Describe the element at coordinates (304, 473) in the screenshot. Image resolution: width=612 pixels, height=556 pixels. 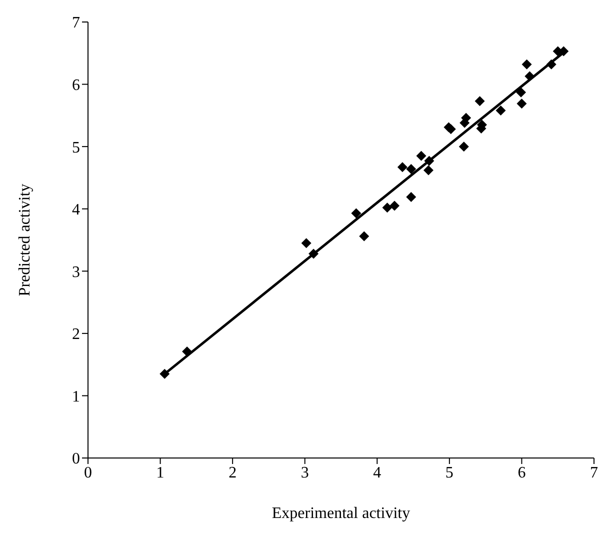
I see `x-tick-label: 3` at that location.